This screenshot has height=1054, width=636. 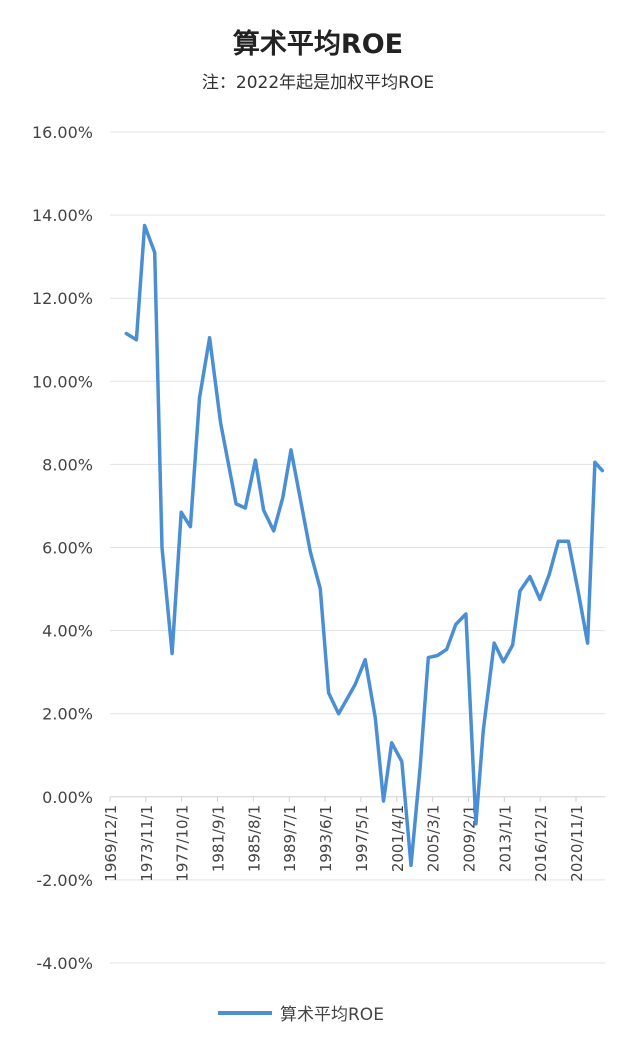 I want to click on chart-subtitle: 注：2022年起是加权平均ROE, so click(x=318, y=83).